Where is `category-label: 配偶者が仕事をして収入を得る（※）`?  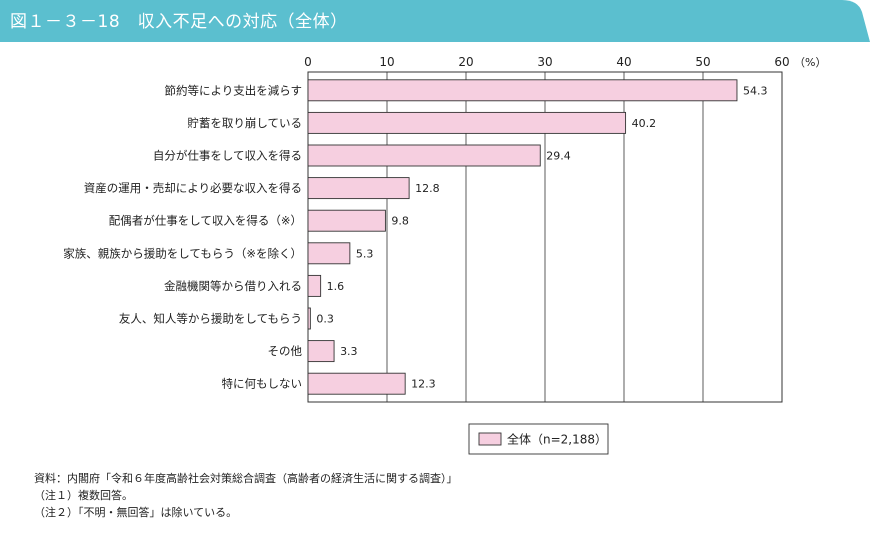 category-label: 配偶者が仕事をして収入を得る（※） is located at coordinates (205, 221).